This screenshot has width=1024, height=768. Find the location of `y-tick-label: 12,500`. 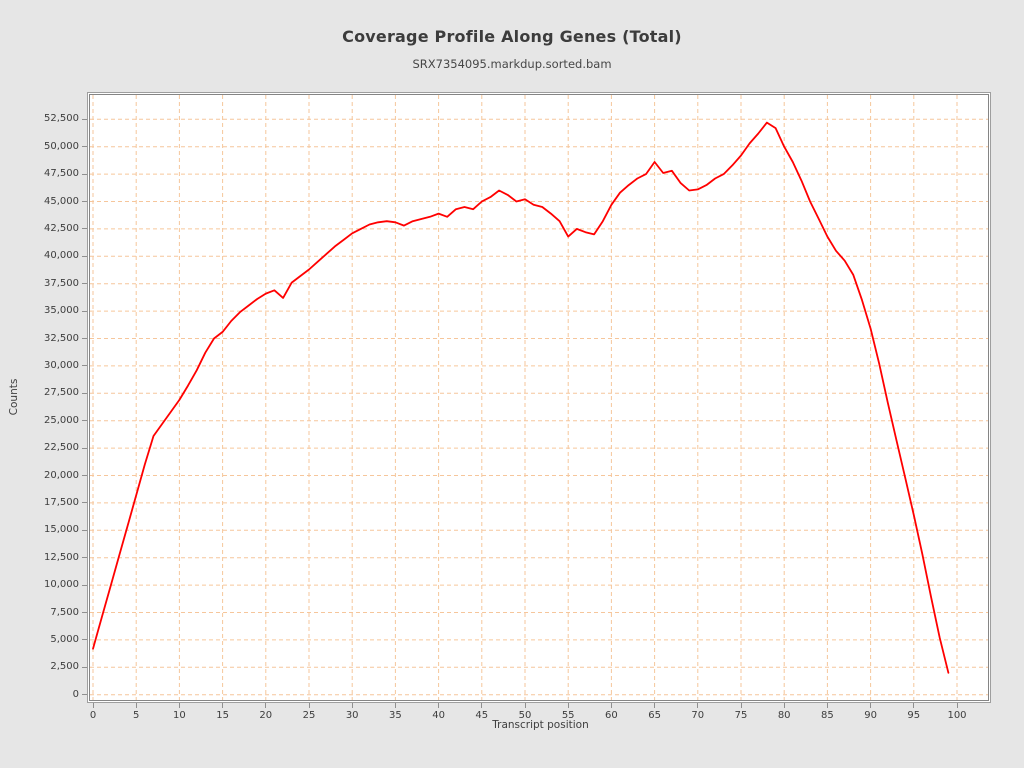

y-tick-label: 12,500 is located at coordinates (61, 557).